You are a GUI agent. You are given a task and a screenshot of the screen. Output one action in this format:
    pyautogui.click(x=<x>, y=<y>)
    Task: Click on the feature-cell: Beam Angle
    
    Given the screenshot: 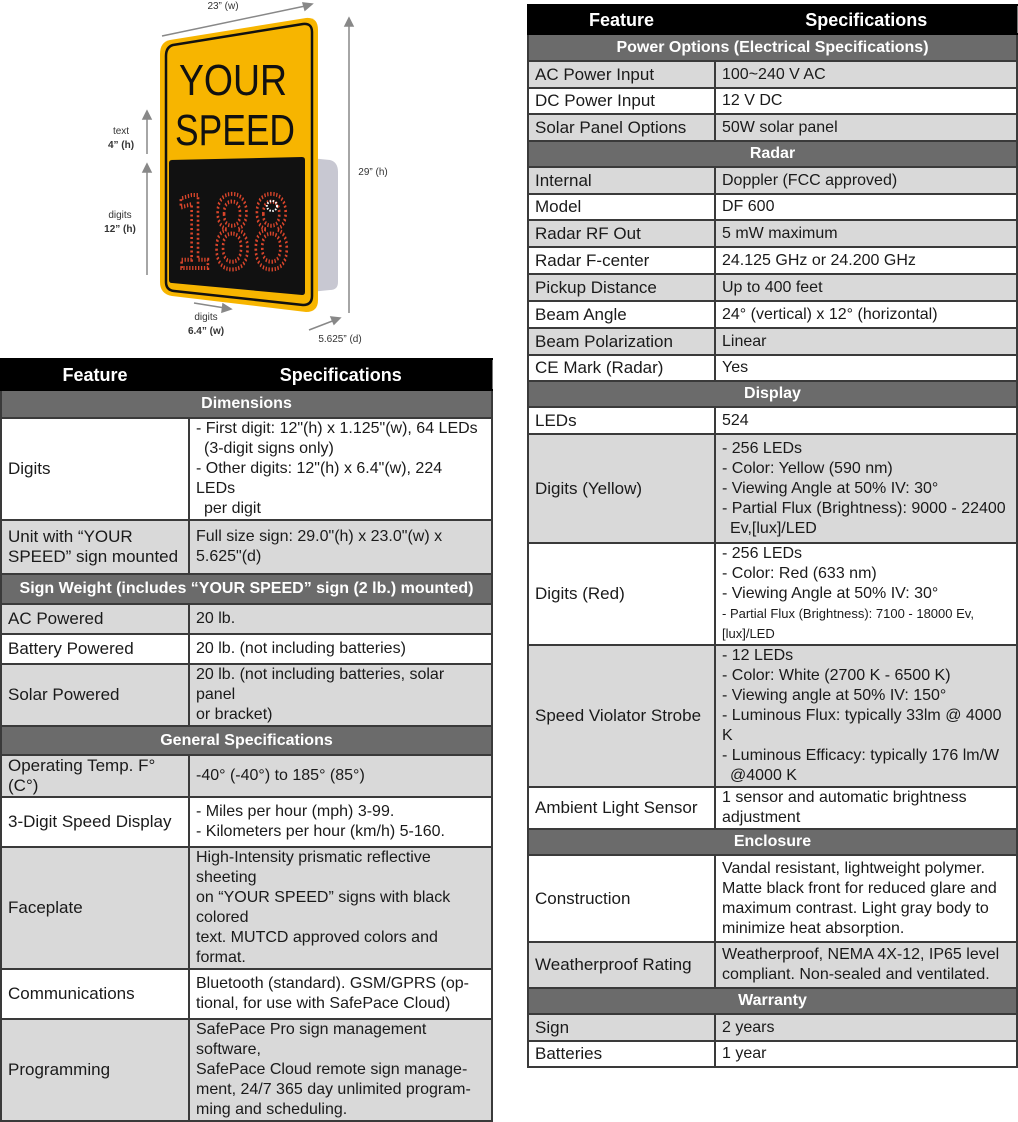 What is the action you would take?
    pyautogui.click(x=621, y=314)
    